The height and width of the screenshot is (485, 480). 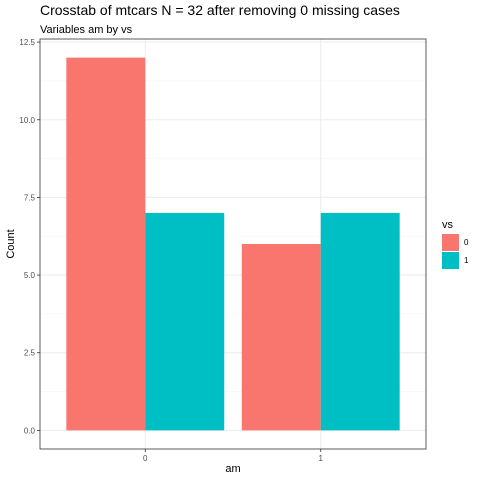 What do you see at coordinates (448, 225) in the screenshot?
I see `legend-title: vs` at bounding box center [448, 225].